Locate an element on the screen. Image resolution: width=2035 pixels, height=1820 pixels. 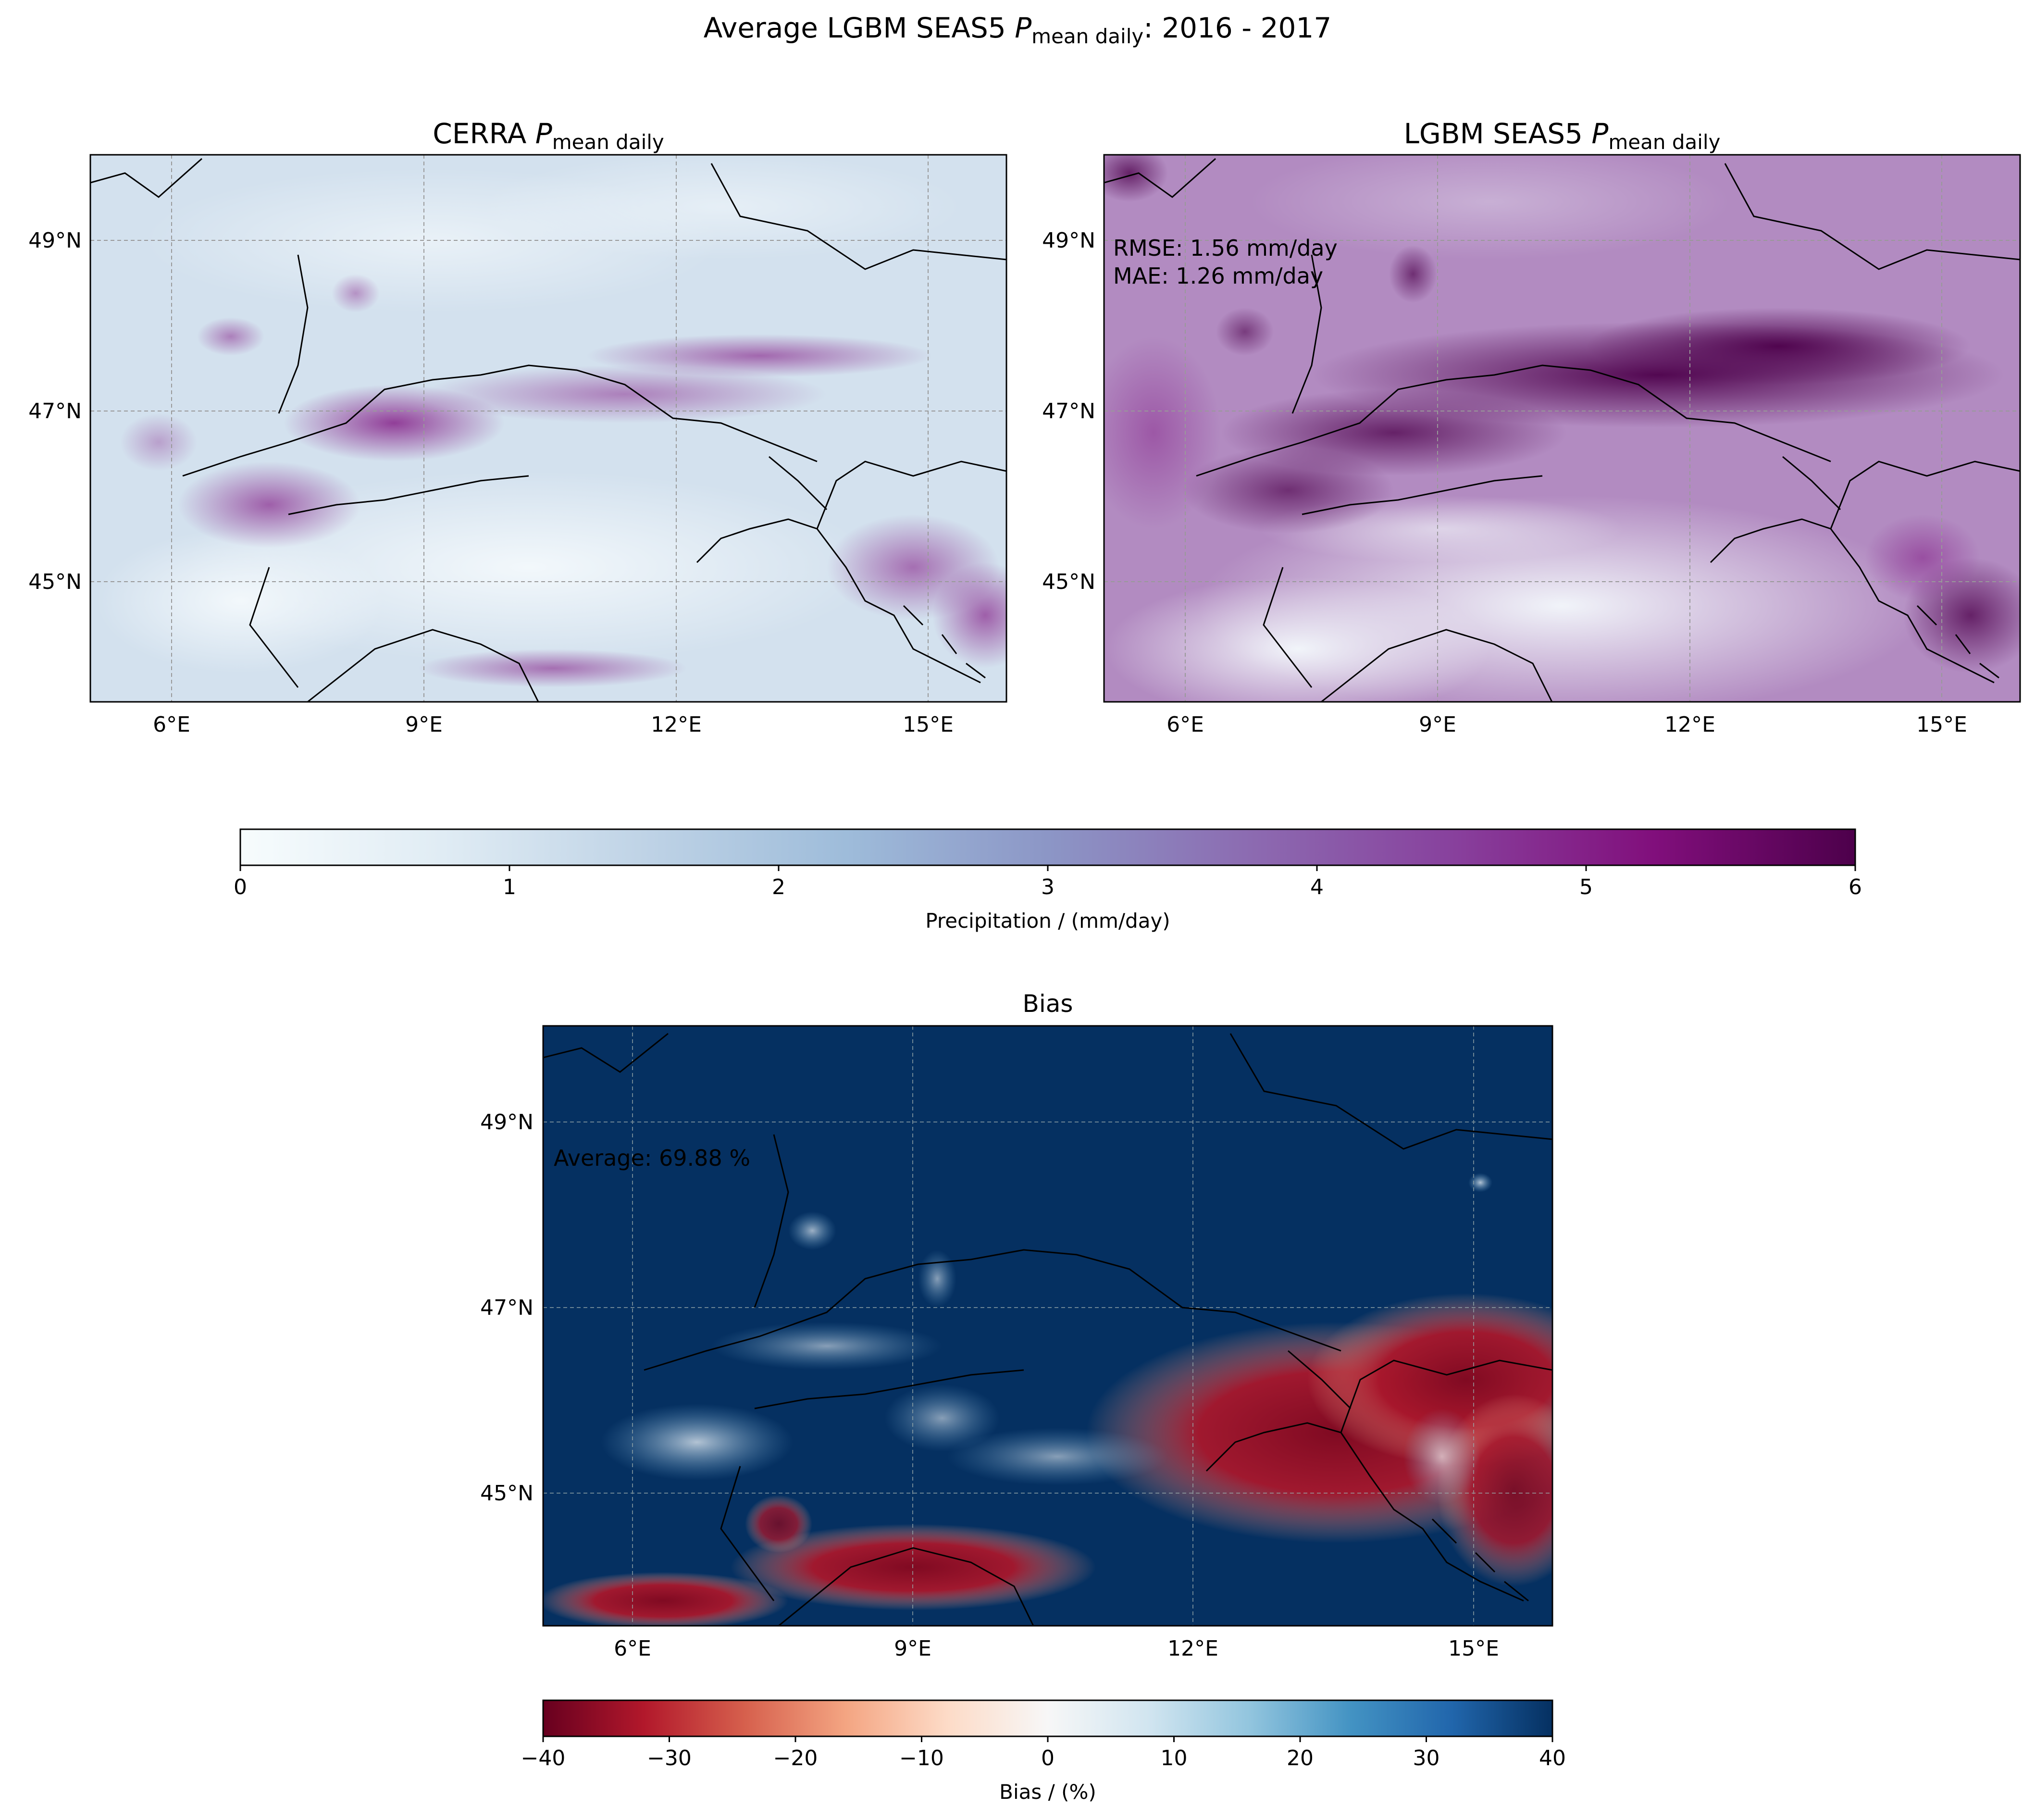
cerra-heatmap is located at coordinates (548, 428).